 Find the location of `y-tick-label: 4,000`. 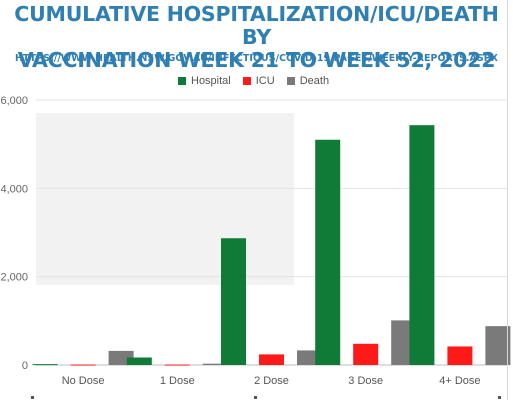

y-tick-label: 4,000 is located at coordinates (14, 189).